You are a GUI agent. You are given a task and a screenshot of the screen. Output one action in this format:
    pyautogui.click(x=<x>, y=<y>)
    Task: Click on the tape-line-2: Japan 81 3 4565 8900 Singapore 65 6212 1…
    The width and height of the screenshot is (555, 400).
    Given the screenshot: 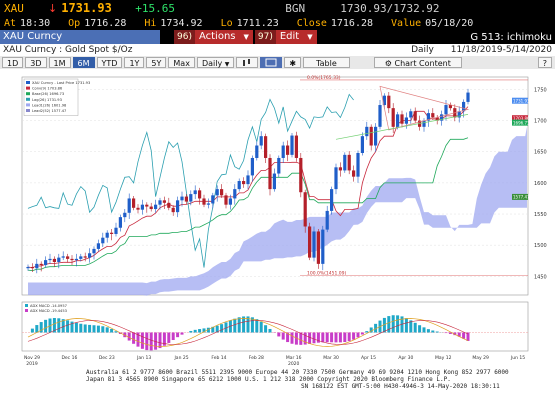 What is the action you would take?
    pyautogui.click(x=268, y=379)
    